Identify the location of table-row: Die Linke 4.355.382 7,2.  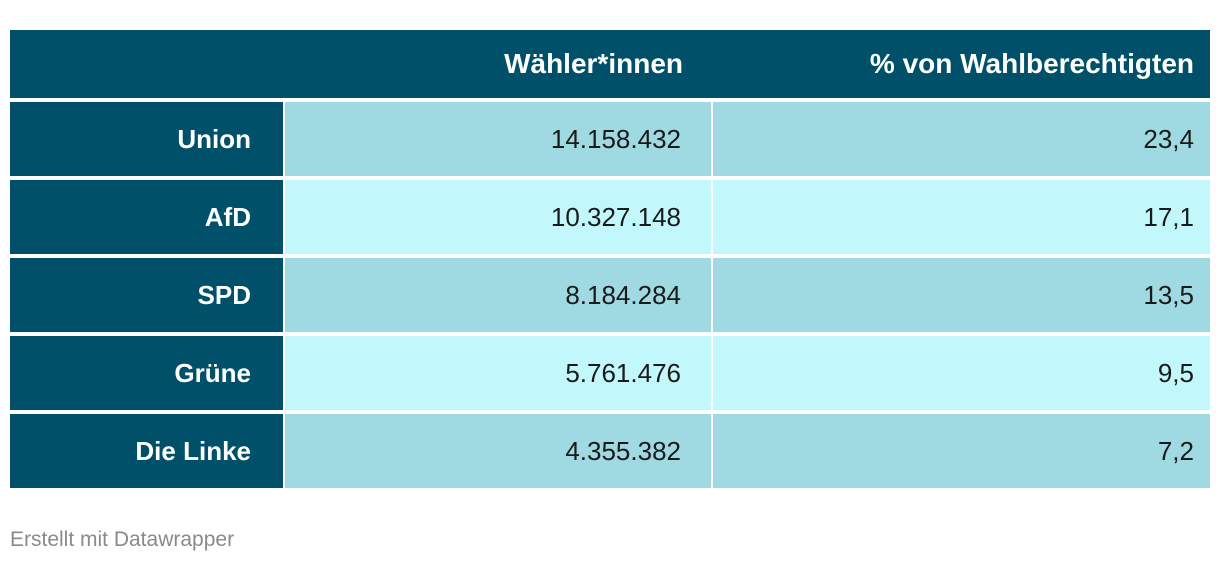
(610, 451).